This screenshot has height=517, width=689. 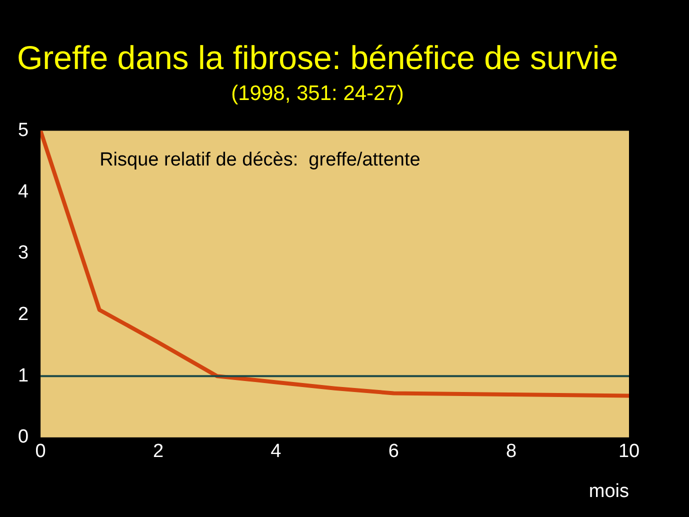 I want to click on y-tick-label: 5, so click(x=23, y=131).